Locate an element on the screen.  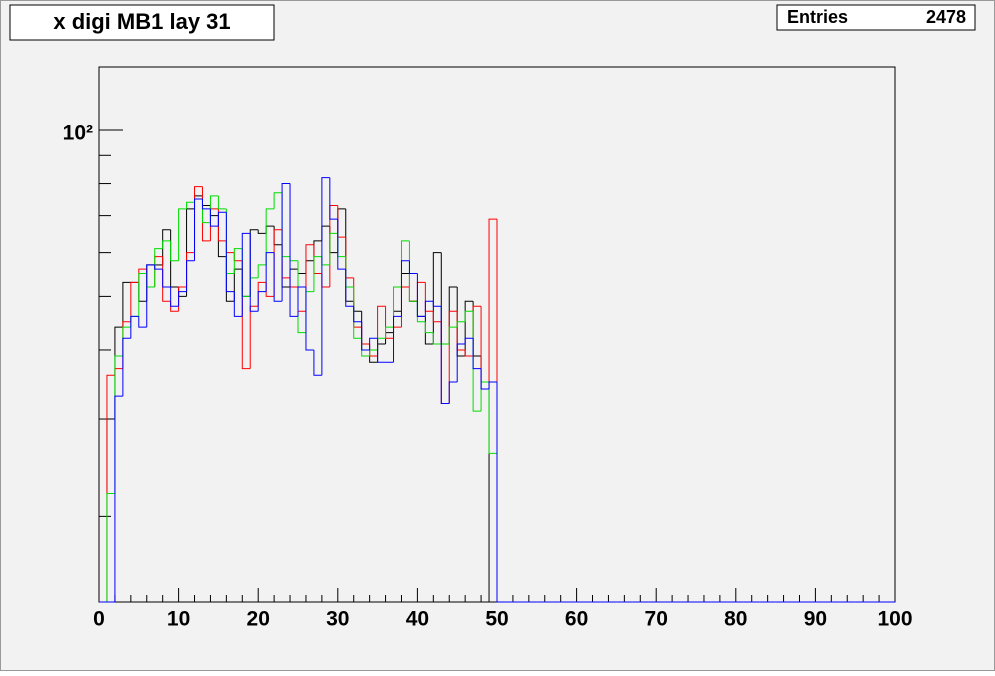
chart-title: x digi MB1 lay 31 is located at coordinates (141, 21).